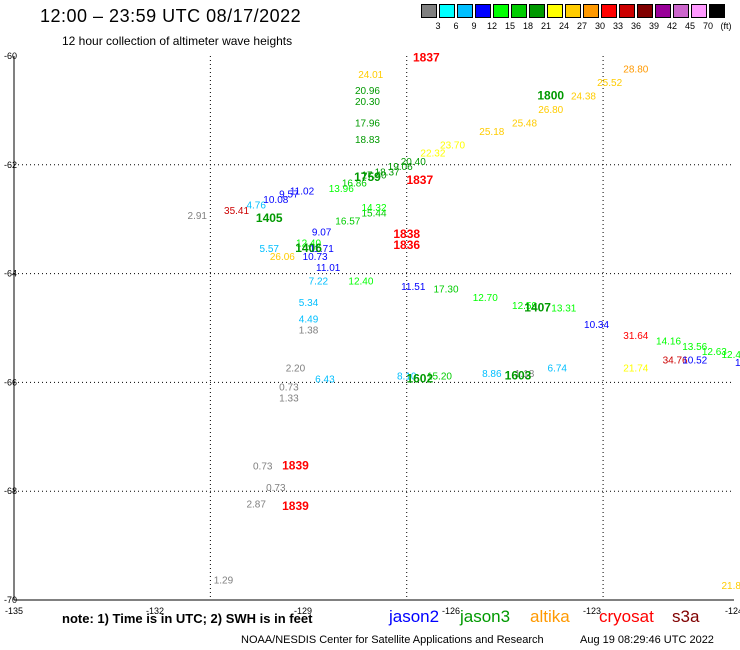  Describe the element at coordinates (432, 154) in the screenshot. I see `wave-height-label: 22.32` at that location.